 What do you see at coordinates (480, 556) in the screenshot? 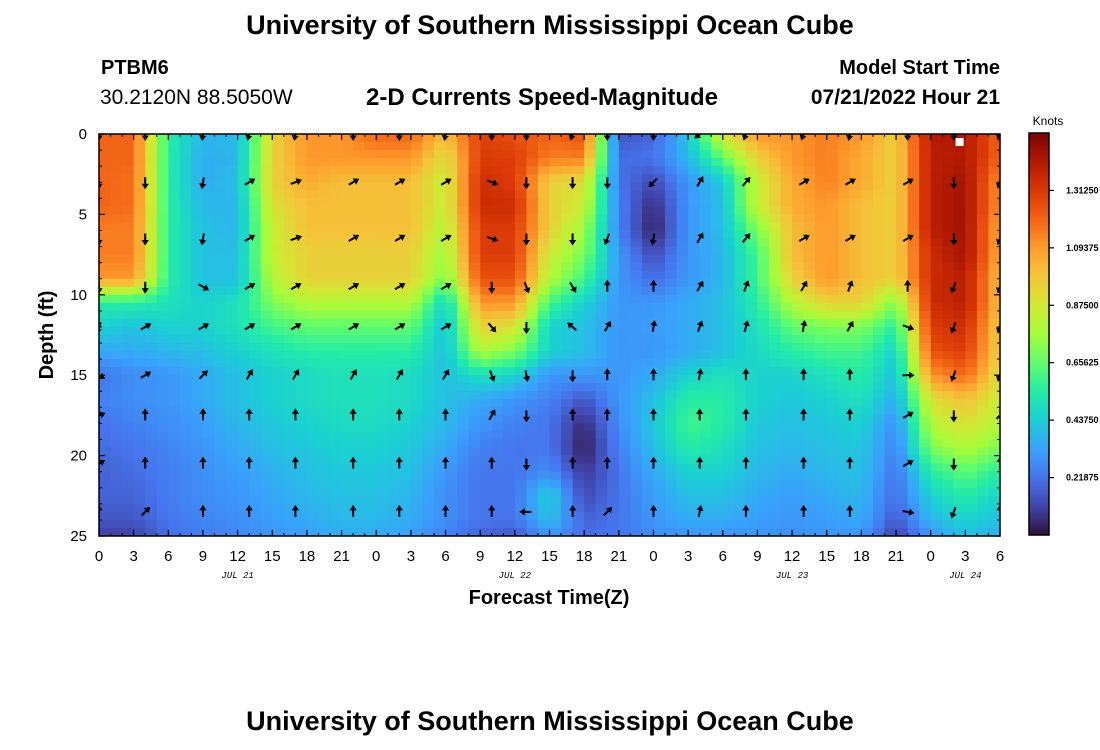
I see `x-tick-label: 9` at bounding box center [480, 556].